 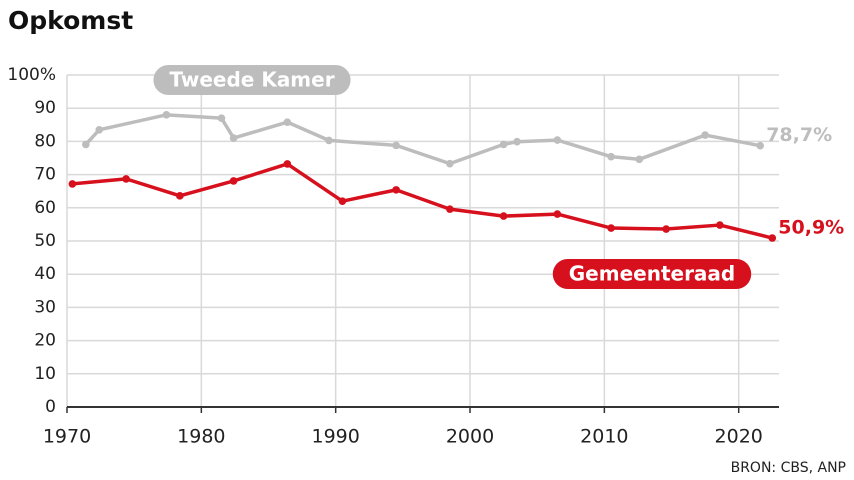 What do you see at coordinates (788, 468) in the screenshot?
I see `source: BRON: CBS, ANP` at bounding box center [788, 468].